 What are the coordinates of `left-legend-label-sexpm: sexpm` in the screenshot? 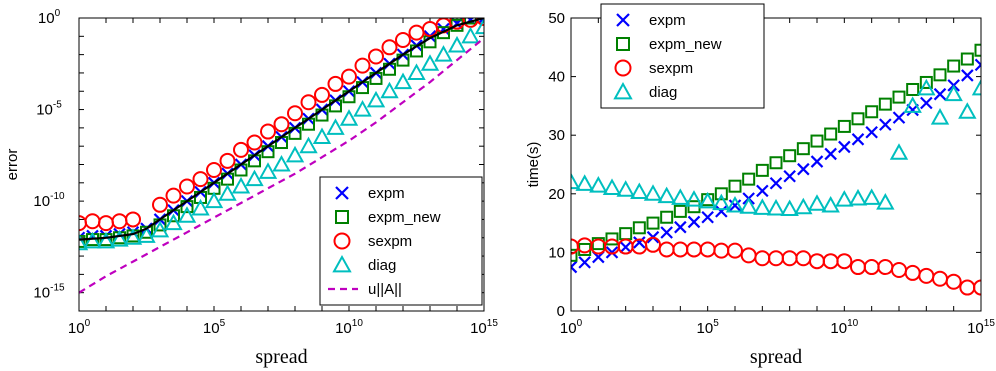 It's located at (390, 241).